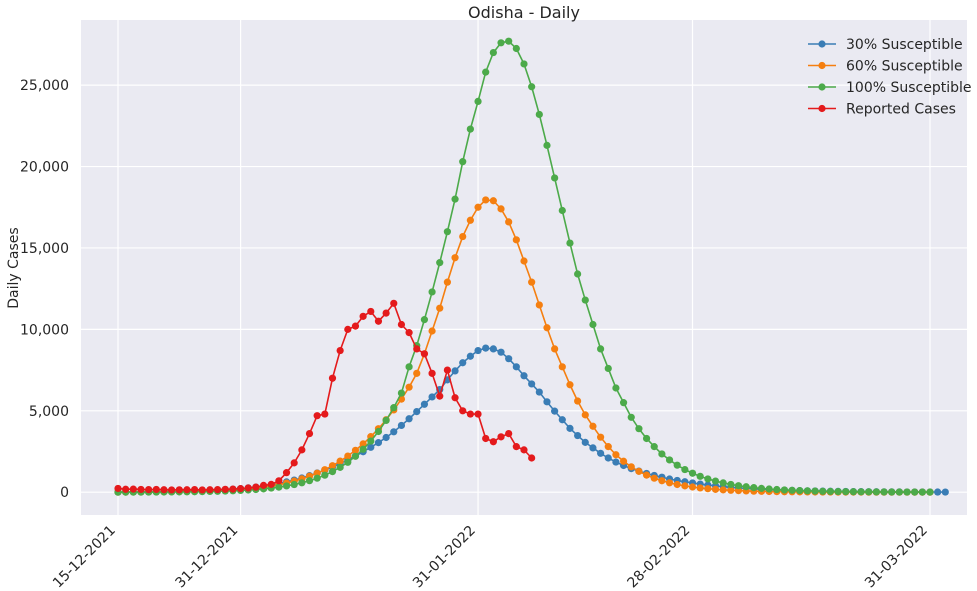 This screenshot has width=977, height=591. What do you see at coordinates (44, 289) in the screenshot?
I see `y-axis-ticks: 0 5,000 10,000 15,000 20,000 25,000` at bounding box center [44, 289].